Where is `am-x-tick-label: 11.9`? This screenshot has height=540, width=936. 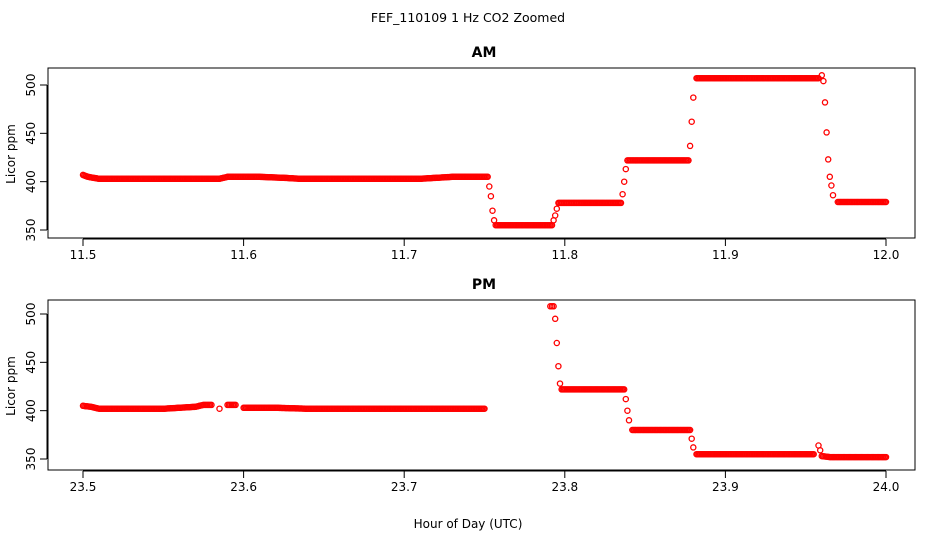
am-x-tick-label: 11.9 is located at coordinates (725, 255).